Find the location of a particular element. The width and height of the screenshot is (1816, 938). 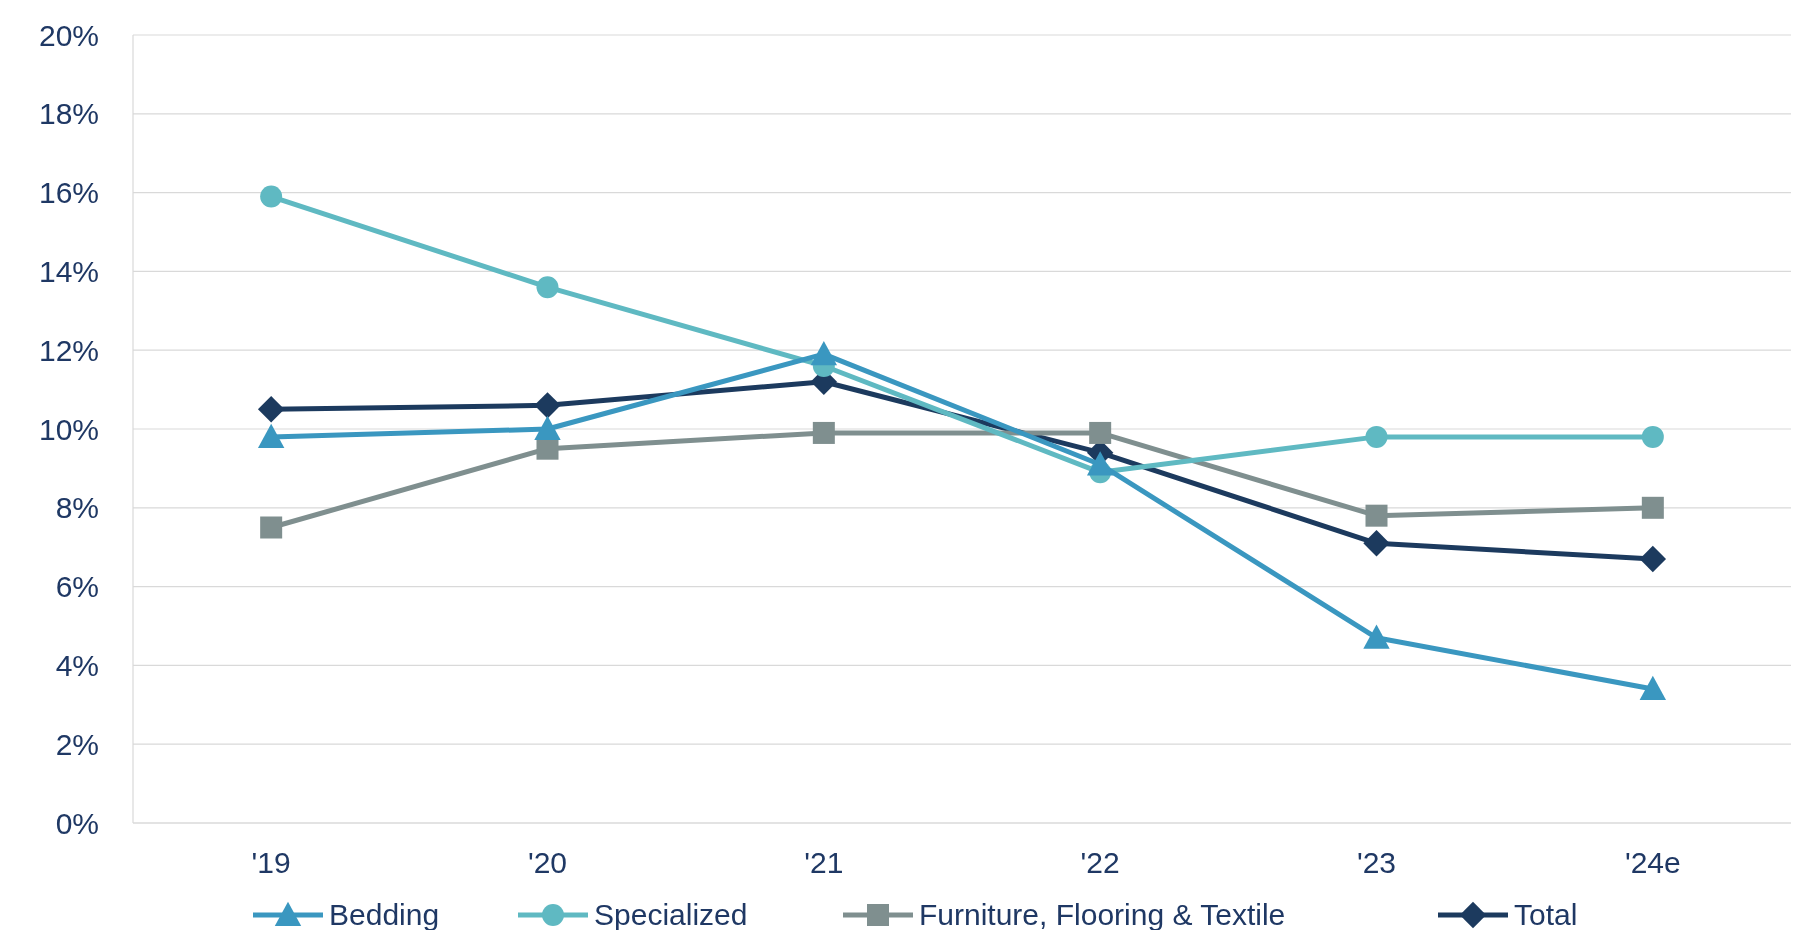

x-tick-label: '21 is located at coordinates (824, 862).